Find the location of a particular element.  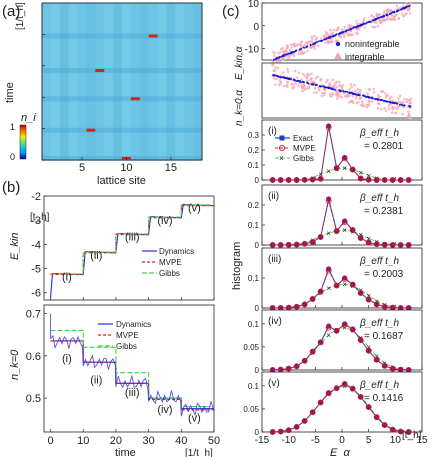

b-bottom-frame is located at coordinates (129, 368).